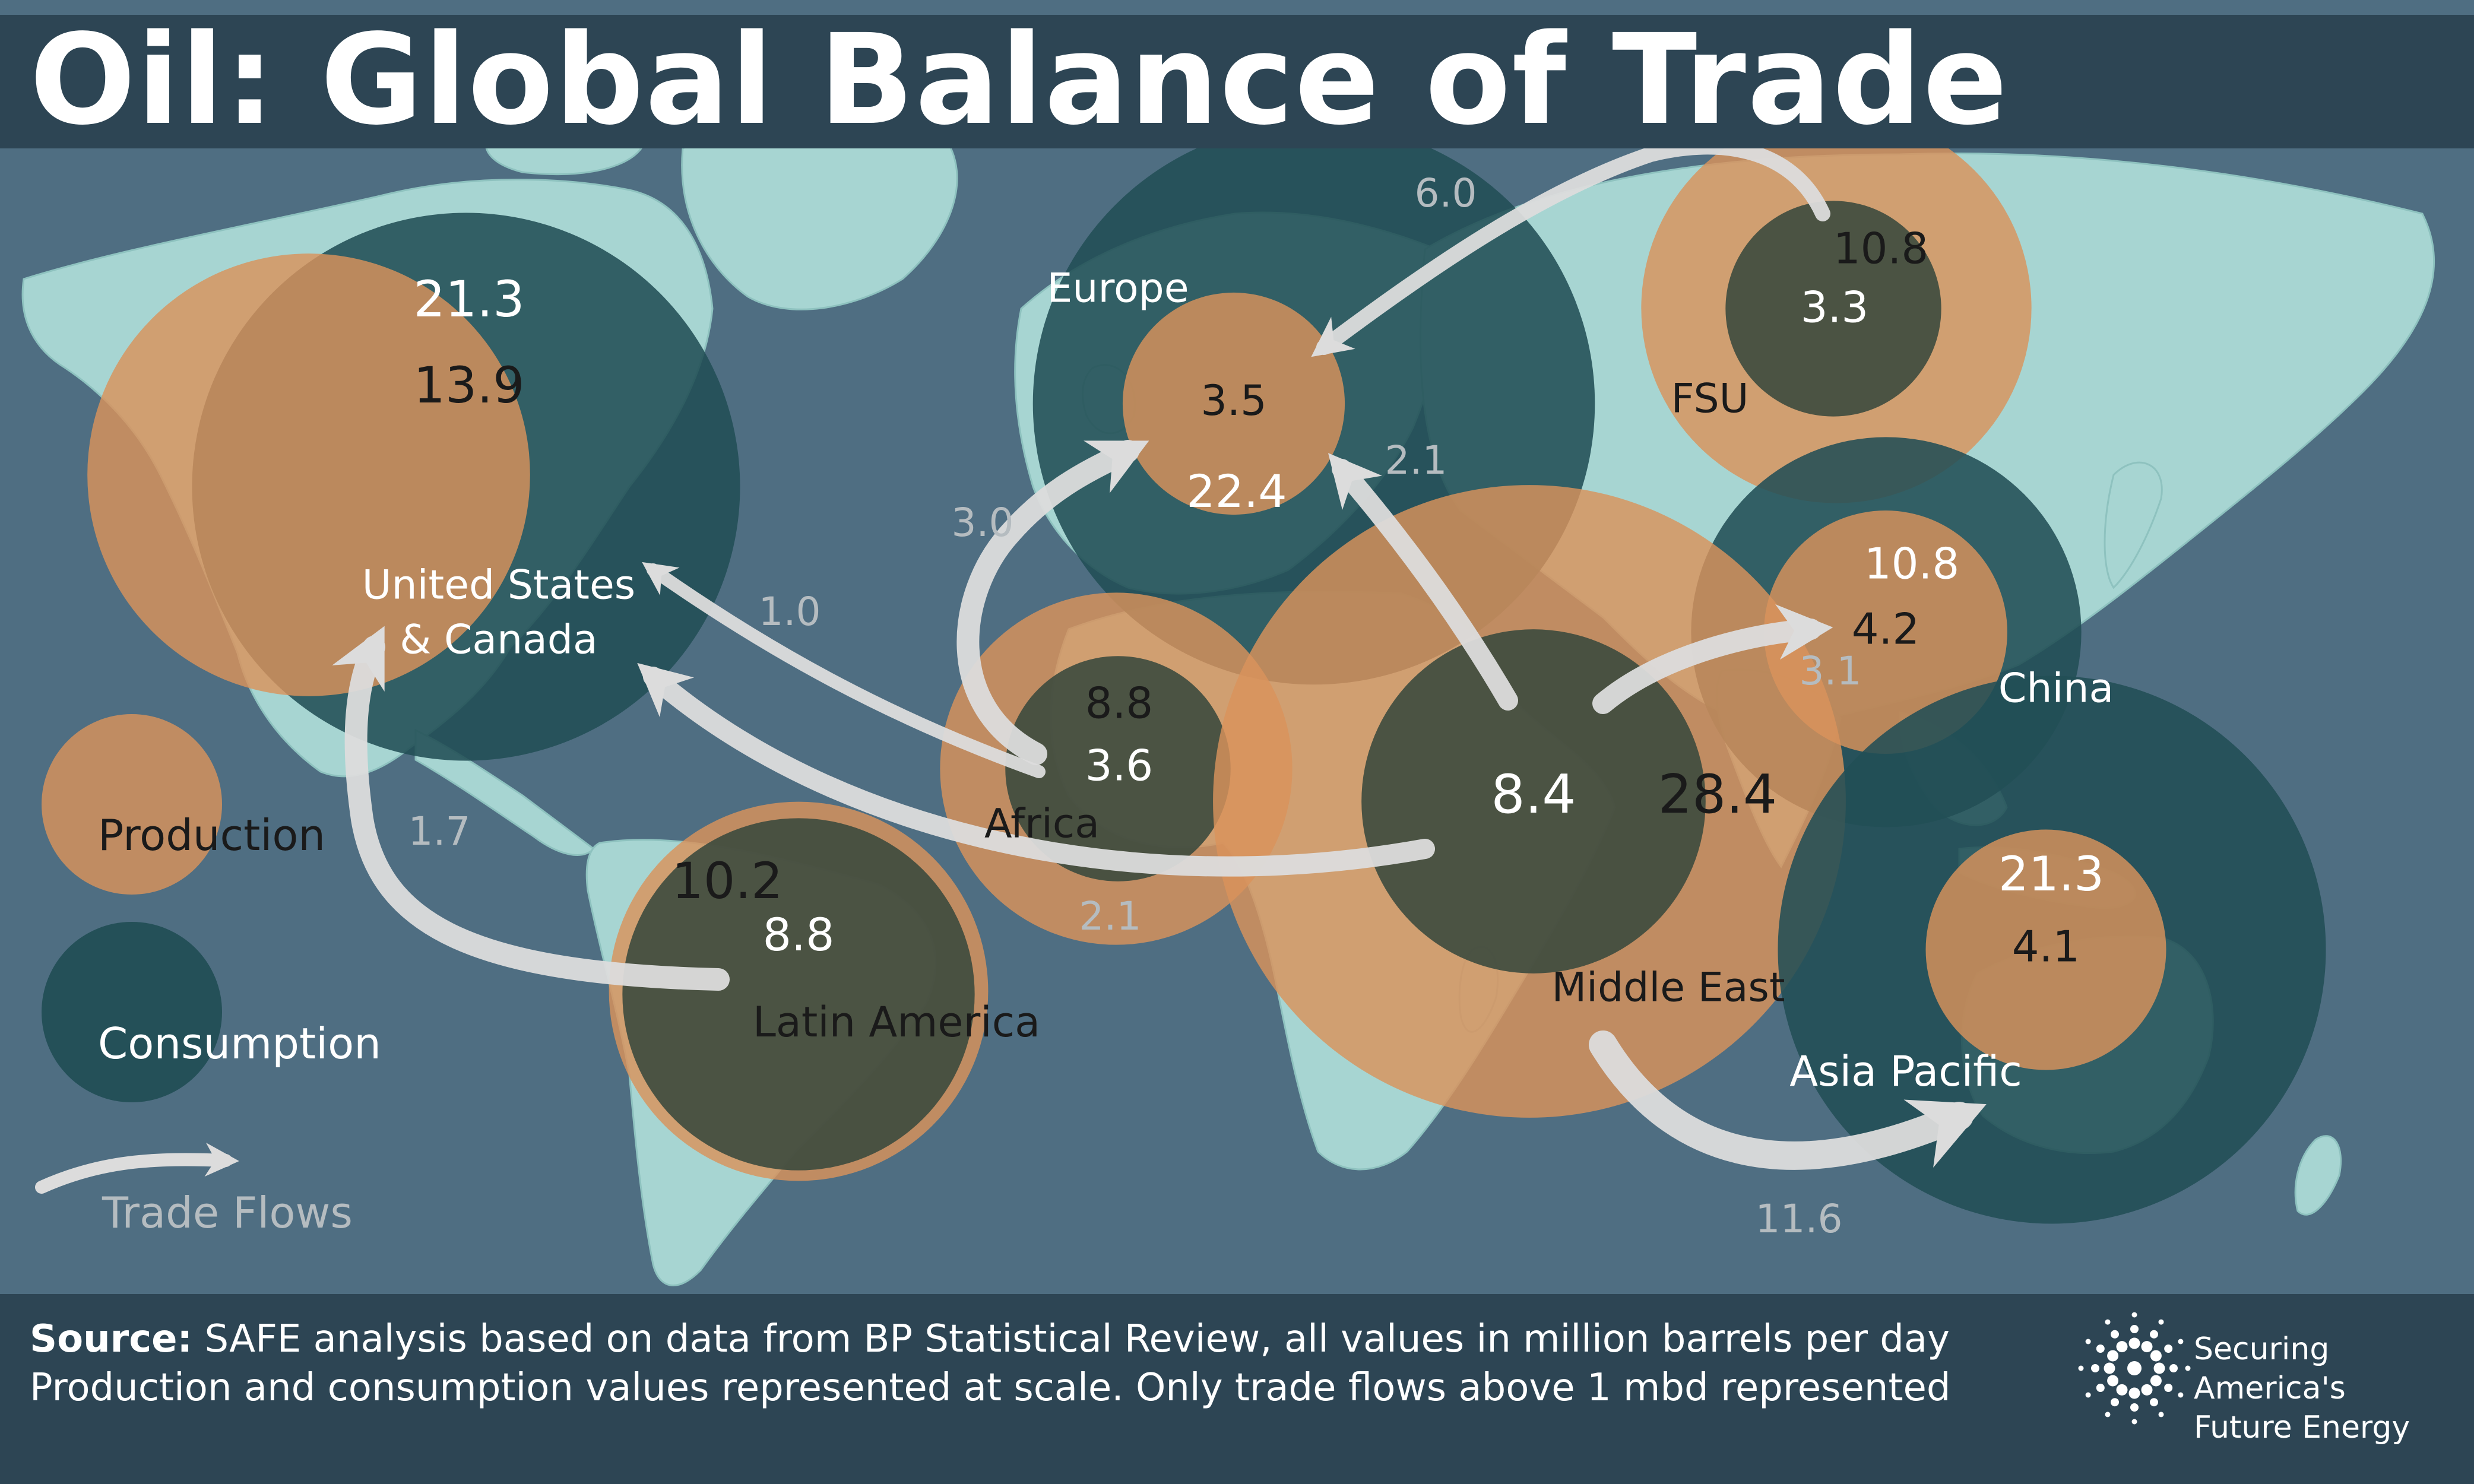  Describe the element at coordinates (468, 299) in the screenshot. I see `united-states-and-canada-consumption-value: 21.3` at that location.